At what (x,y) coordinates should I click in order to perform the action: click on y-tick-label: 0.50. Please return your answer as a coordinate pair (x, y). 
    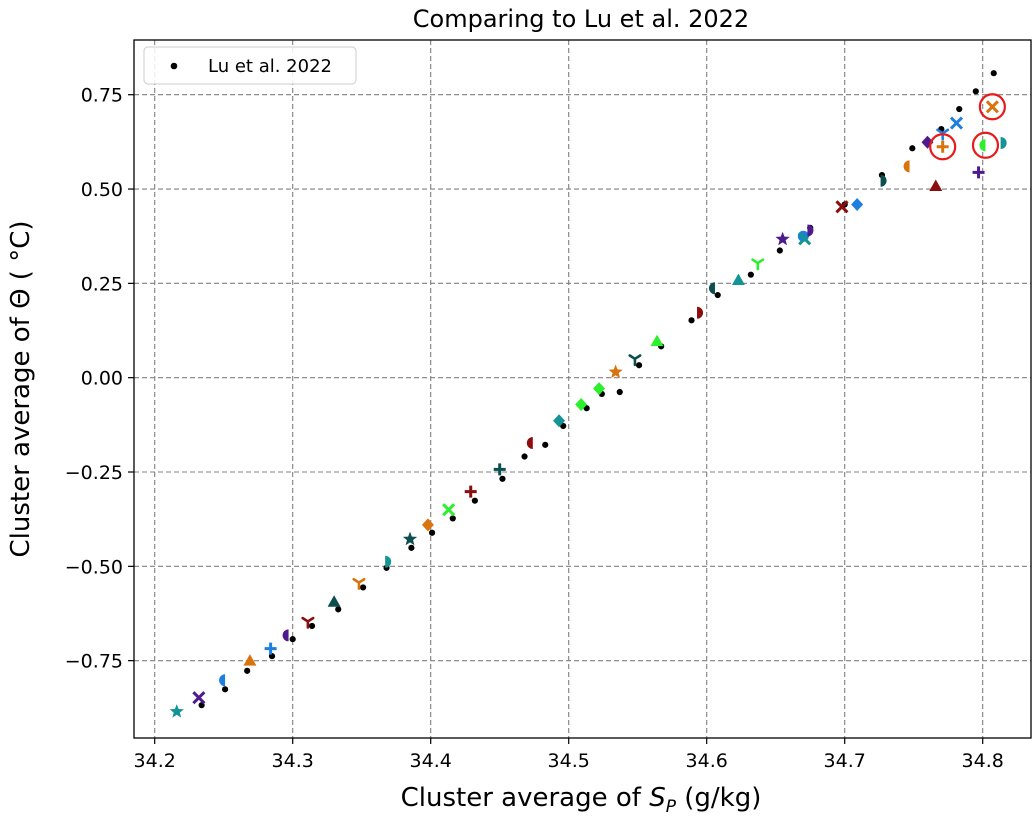
    Looking at the image, I should click on (102, 190).